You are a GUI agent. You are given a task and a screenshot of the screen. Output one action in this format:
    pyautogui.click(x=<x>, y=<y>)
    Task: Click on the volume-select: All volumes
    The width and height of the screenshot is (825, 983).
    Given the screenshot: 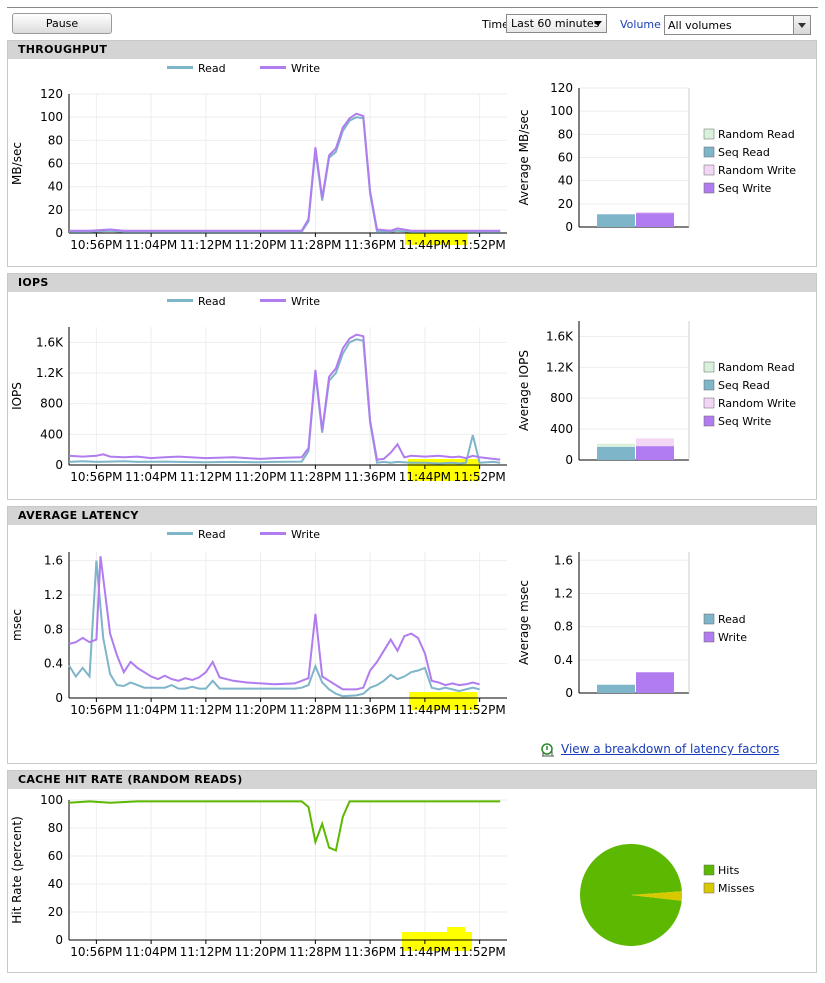 What is the action you would take?
    pyautogui.click(x=737, y=25)
    